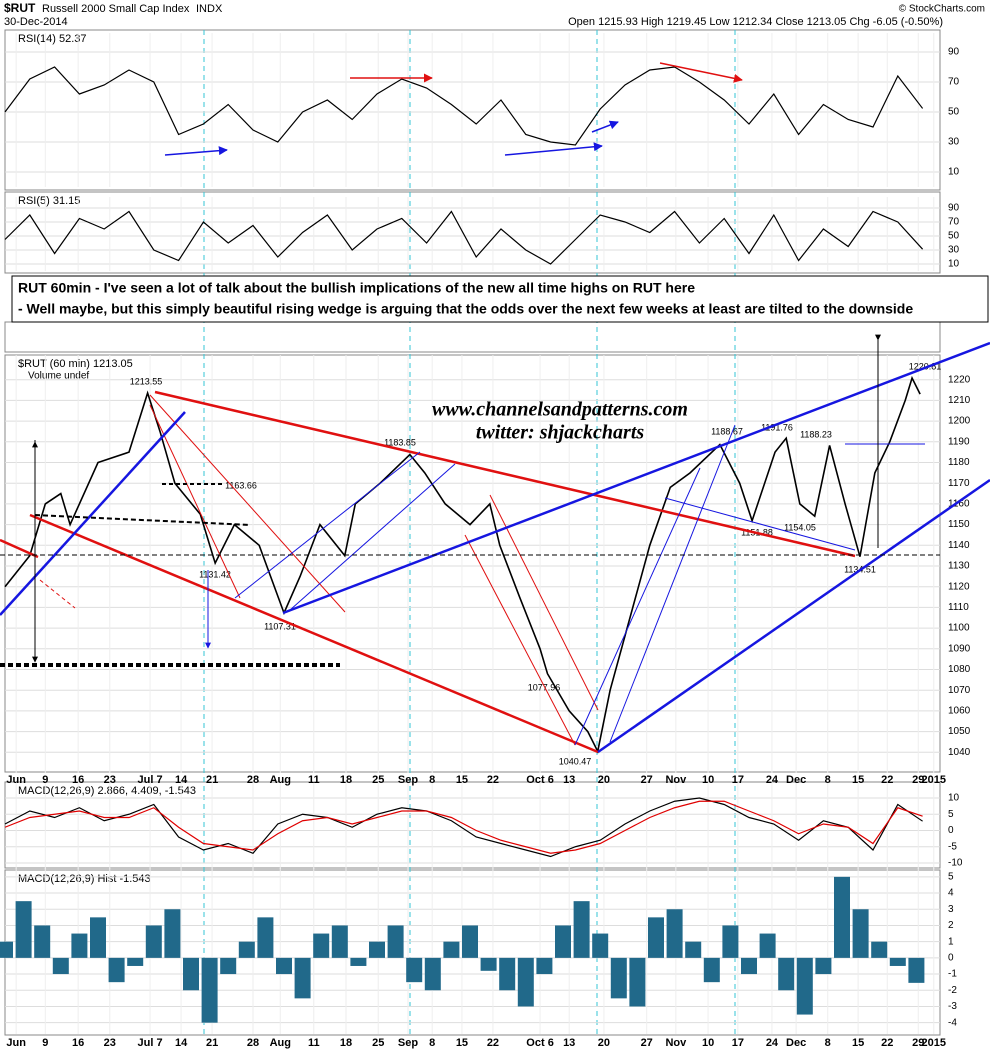 This screenshot has height=1051, width=990. I want to click on panel-subtitle: Volume undef, so click(58, 376).